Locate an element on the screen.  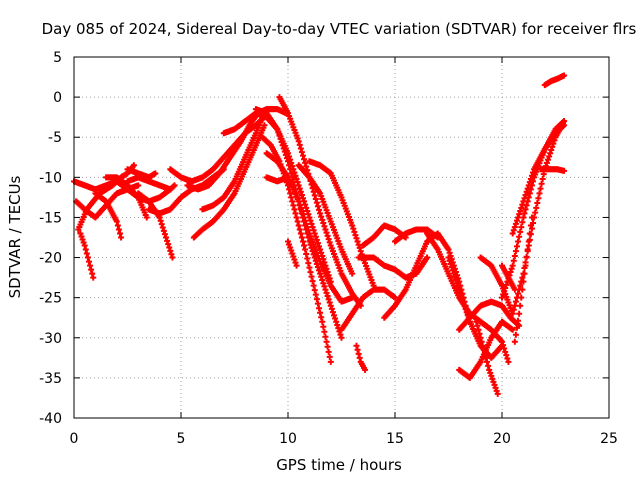
x-axis-label: GPS time / hours is located at coordinates (339, 465).